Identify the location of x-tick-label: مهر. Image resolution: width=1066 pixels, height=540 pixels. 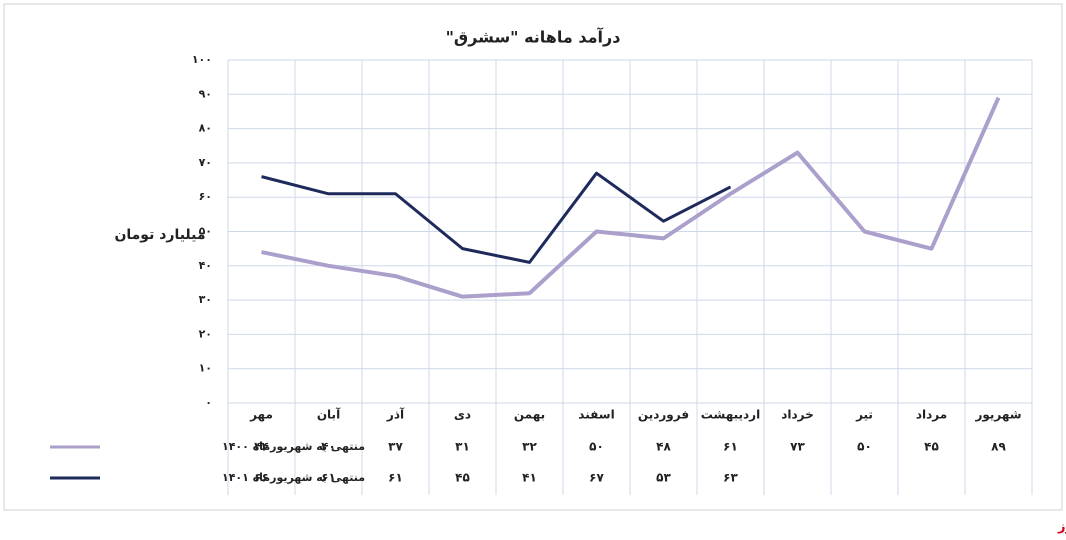
(261, 415).